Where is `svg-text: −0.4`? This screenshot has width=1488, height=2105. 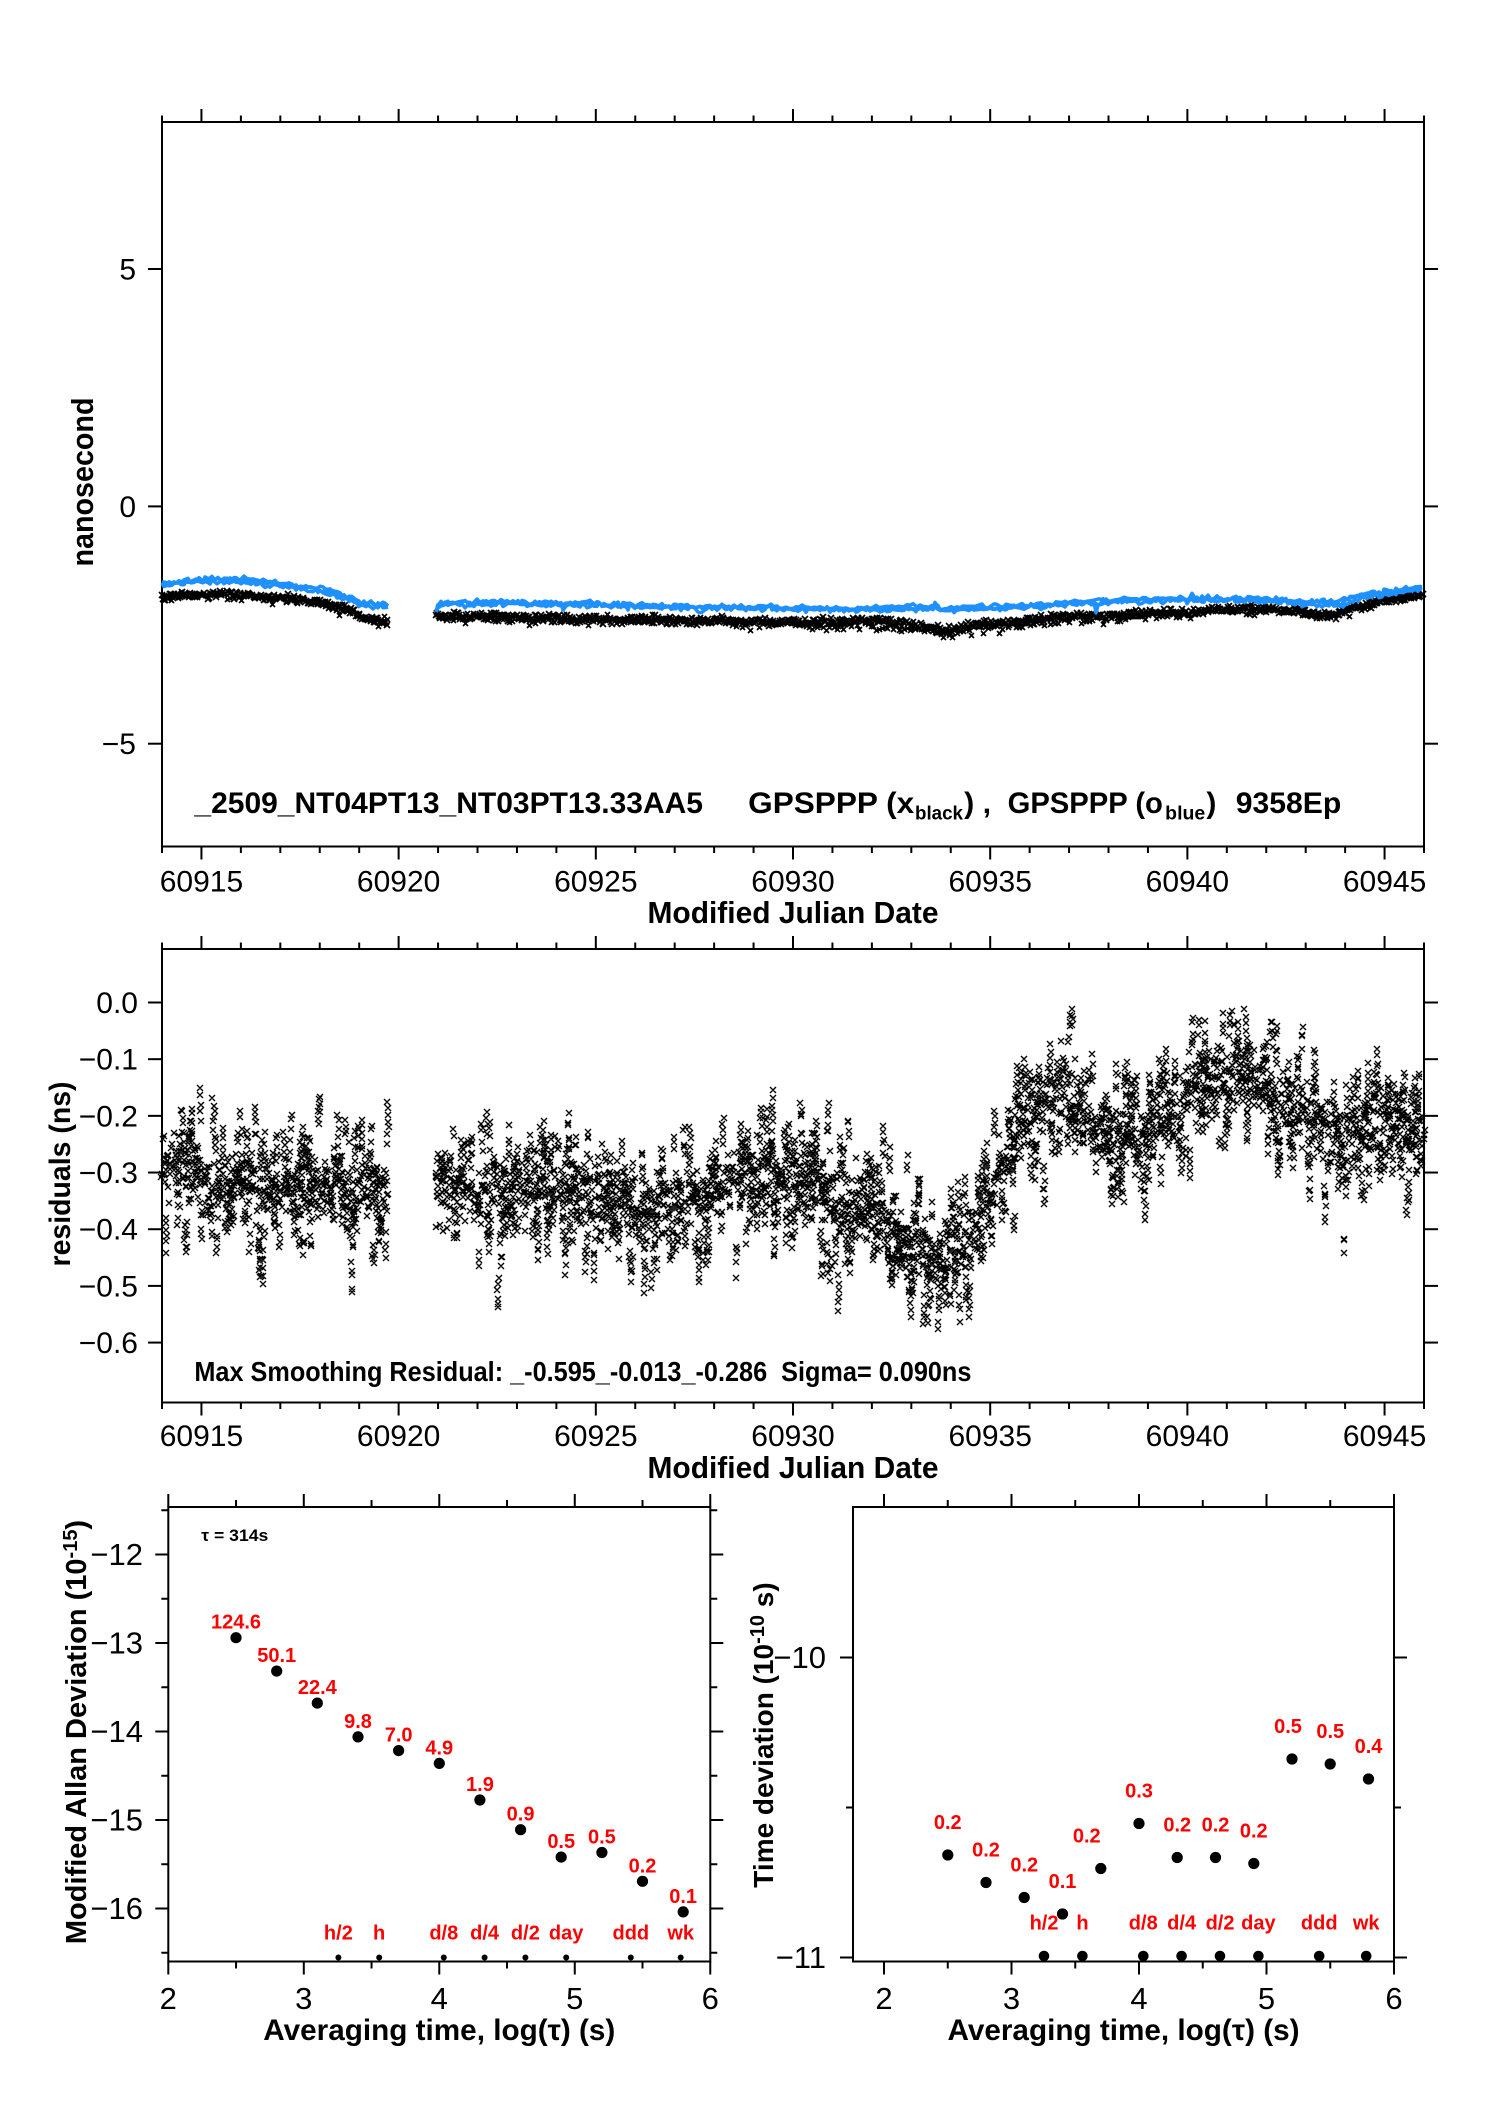 svg-text: −0.4 is located at coordinates (108, 1230).